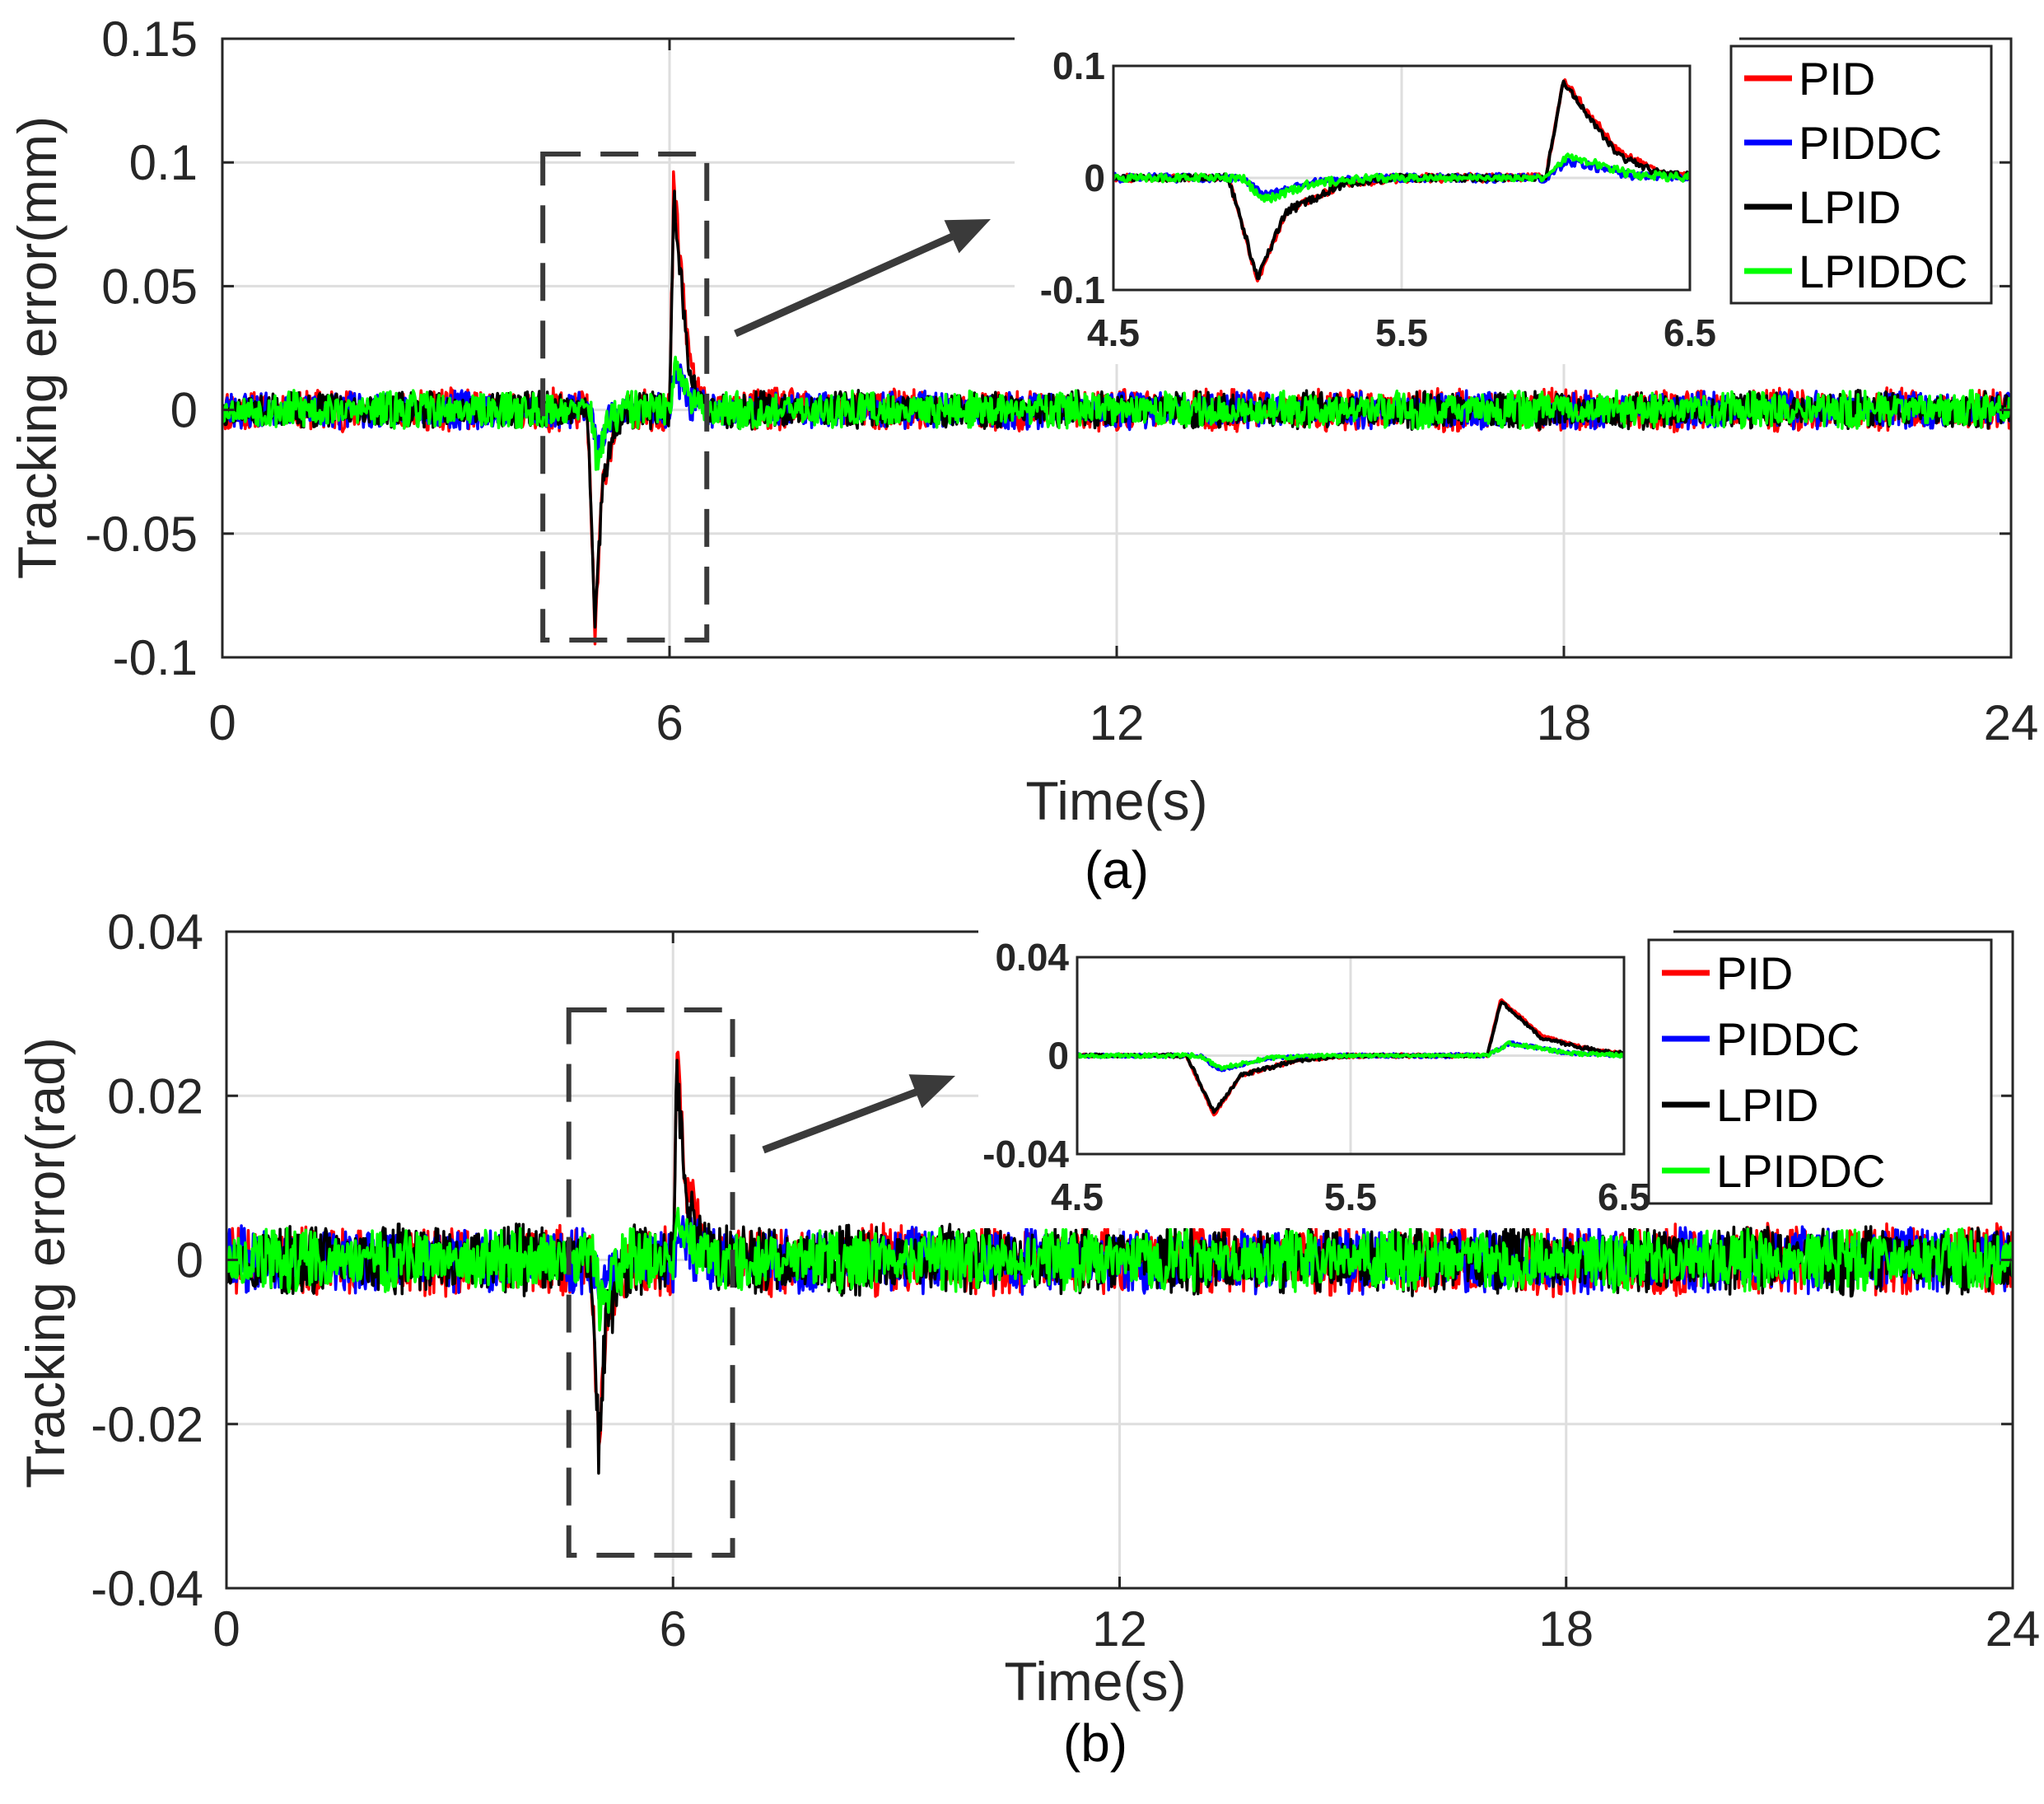 The image size is (2044, 1804). What do you see at coordinates (37, 347) in the screenshot?
I see `y-axis-label: Tracking error(mm)` at bounding box center [37, 347].